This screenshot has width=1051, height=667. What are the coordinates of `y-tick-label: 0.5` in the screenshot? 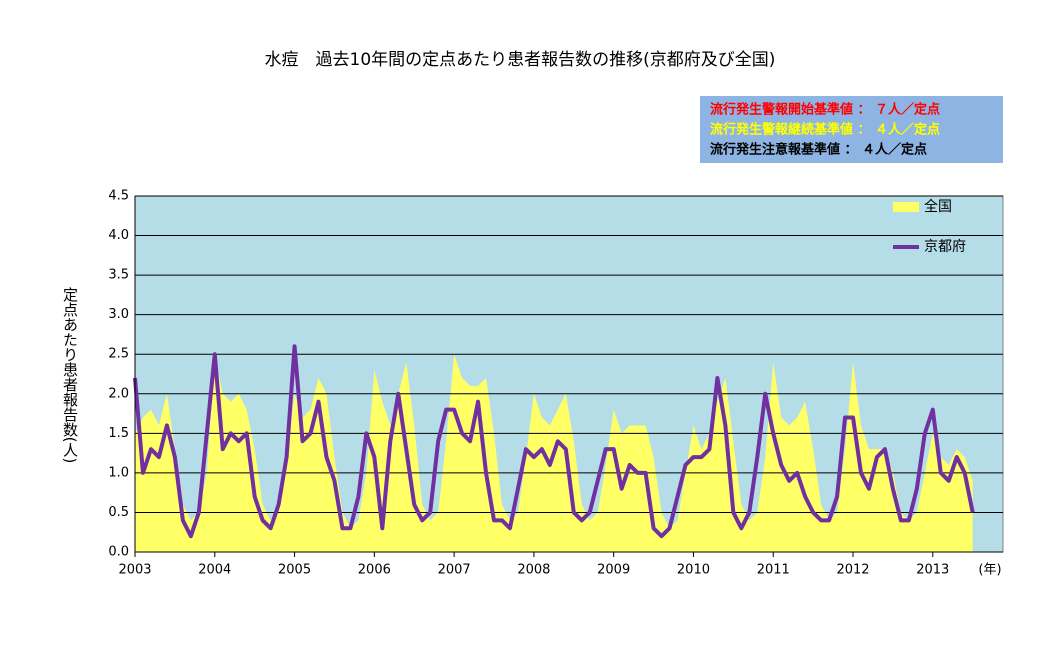 It's located at (118, 512).